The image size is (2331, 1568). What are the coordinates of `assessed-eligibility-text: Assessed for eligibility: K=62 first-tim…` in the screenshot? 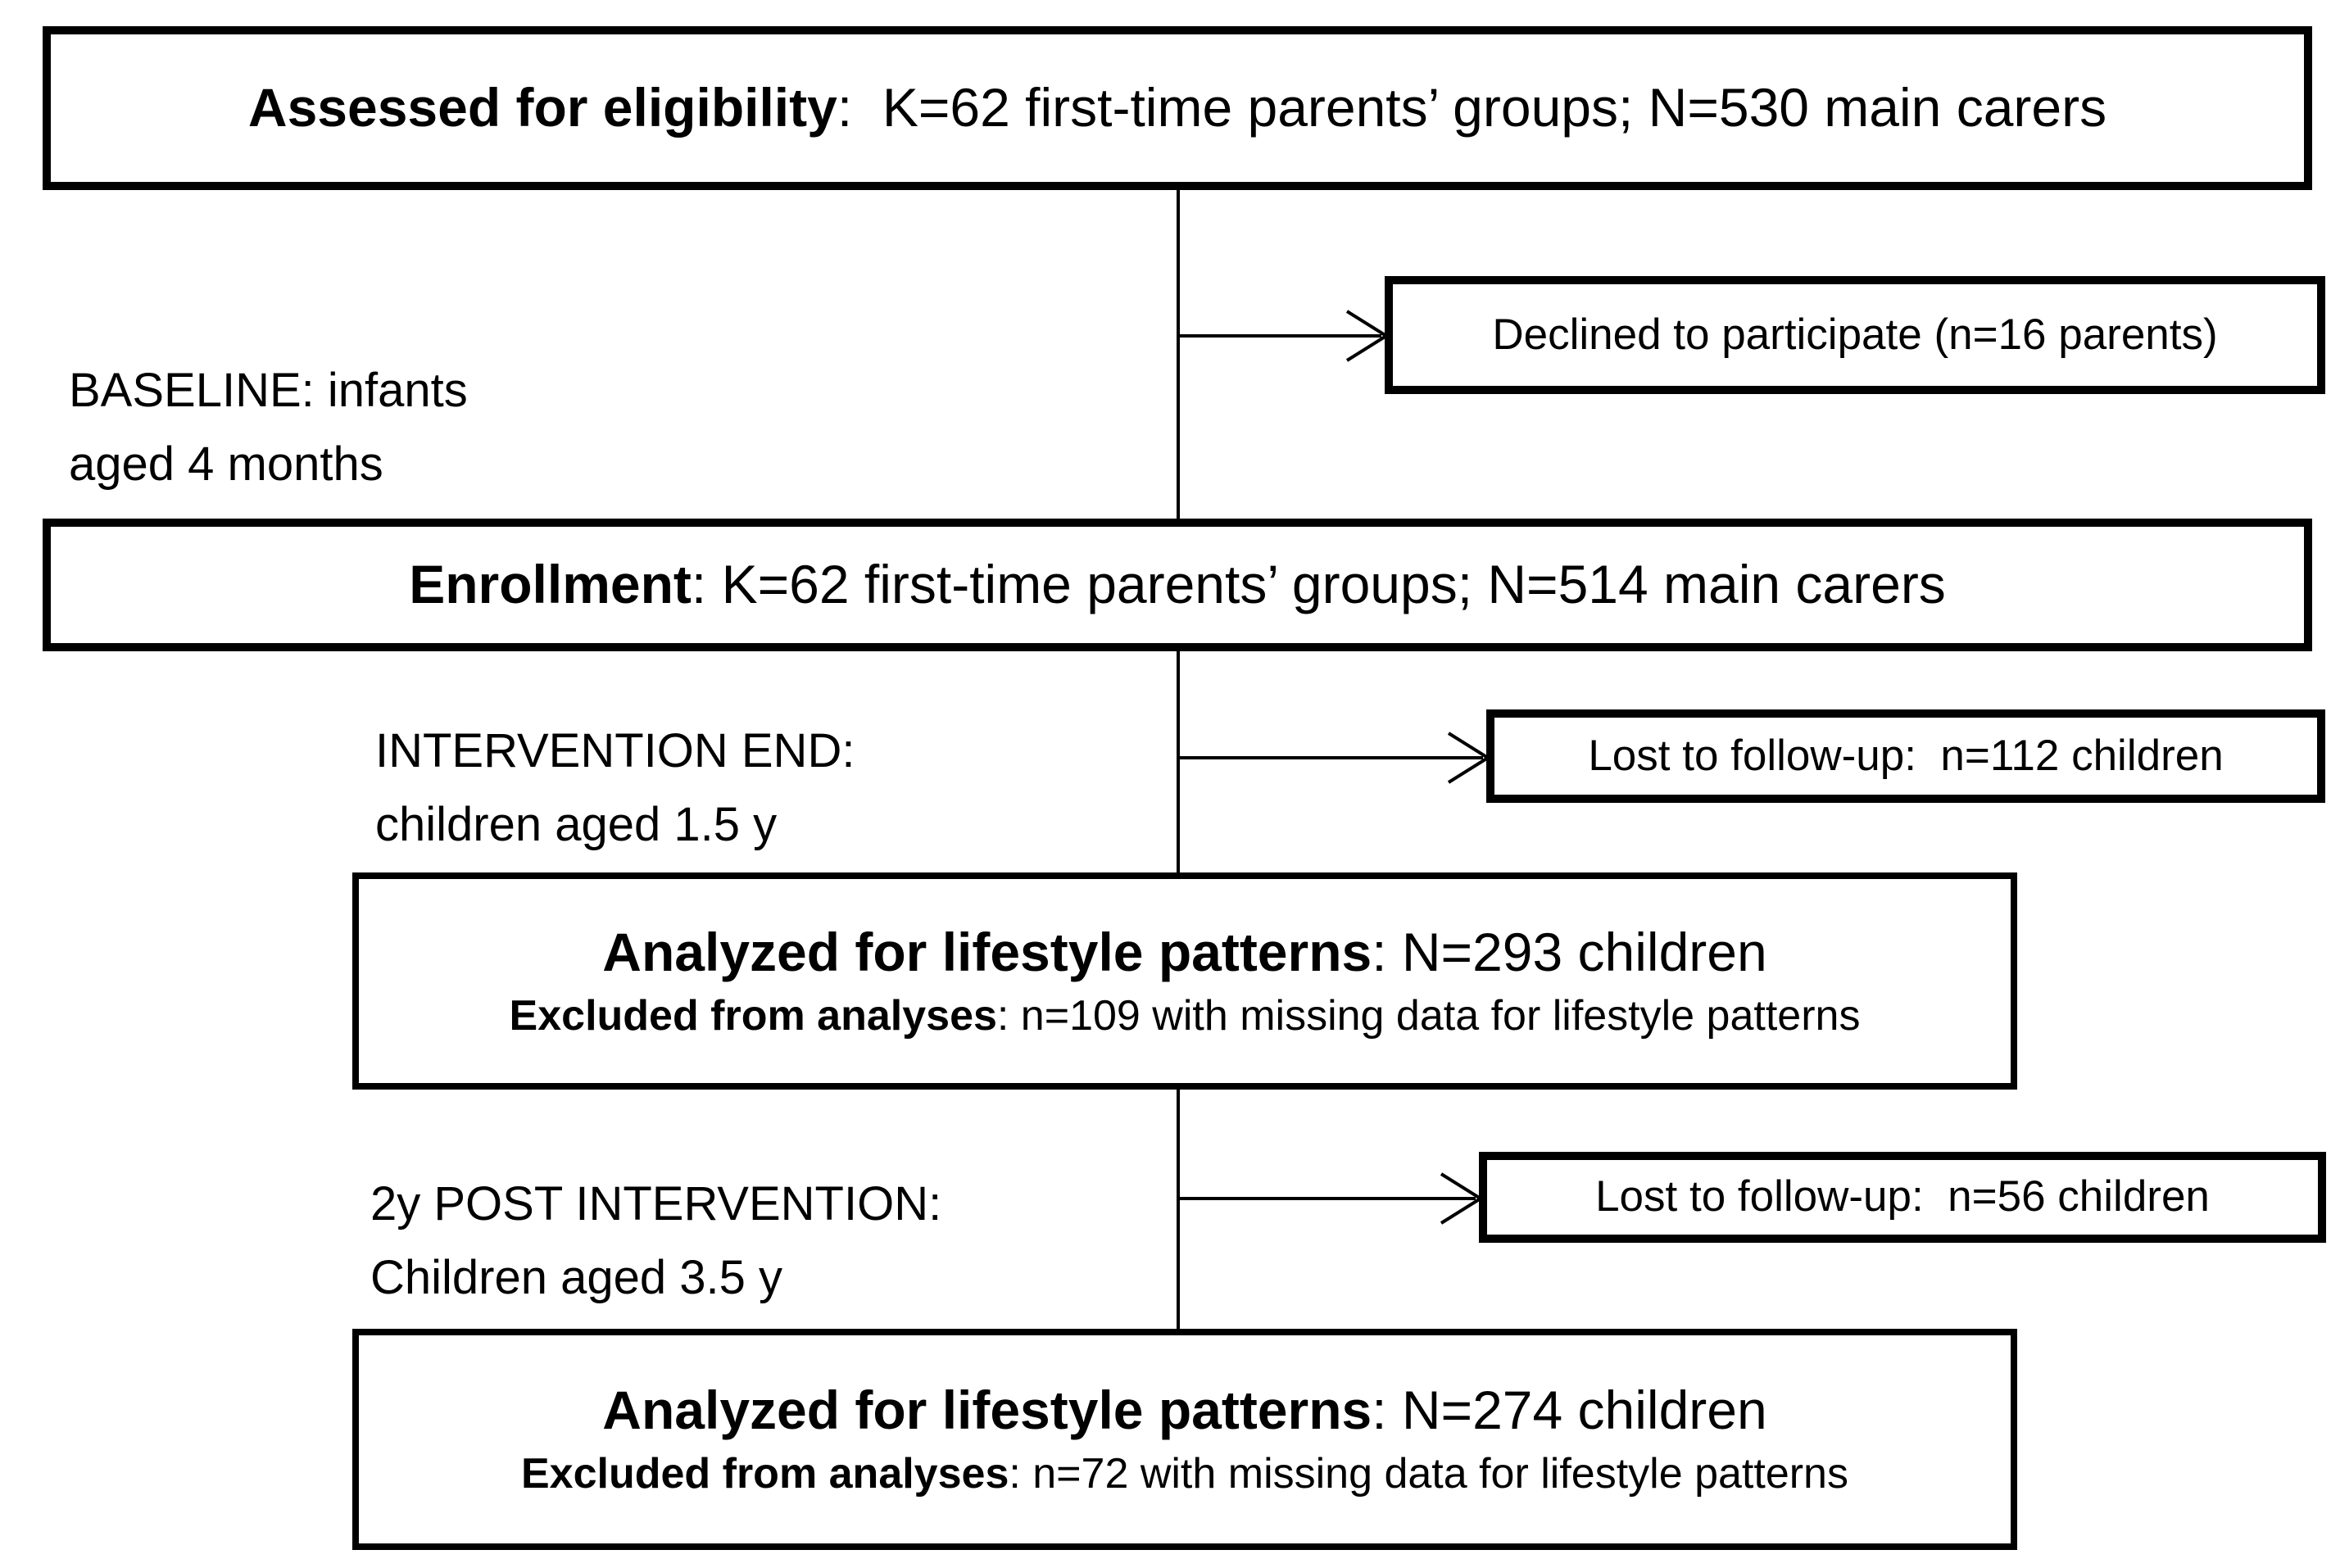 It's located at (1177, 108).